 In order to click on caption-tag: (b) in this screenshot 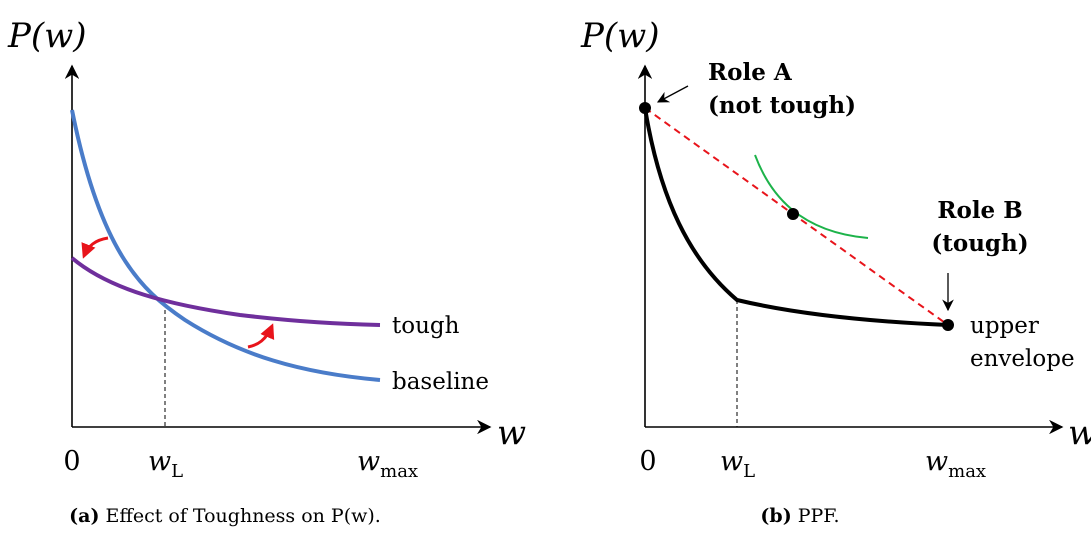, I will do `click(775, 516)`.